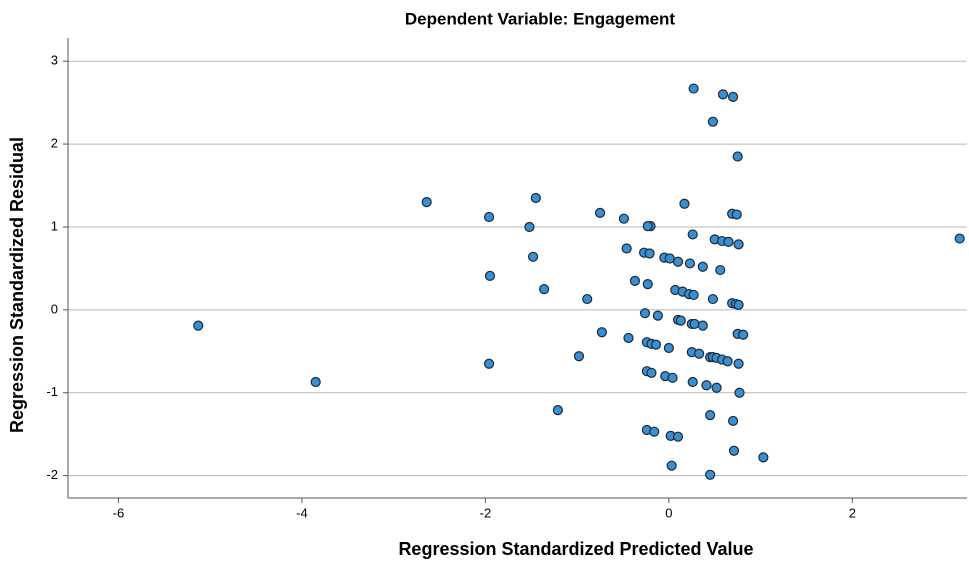  What do you see at coordinates (540, 18) in the screenshot?
I see `chart-title: Dependent Variable: Engagement` at bounding box center [540, 18].